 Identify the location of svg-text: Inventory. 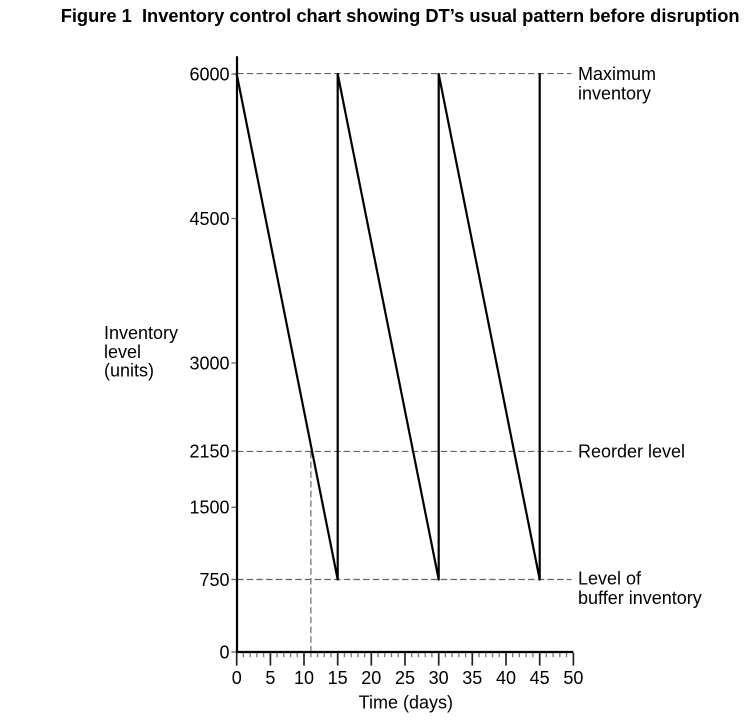
(141, 333).